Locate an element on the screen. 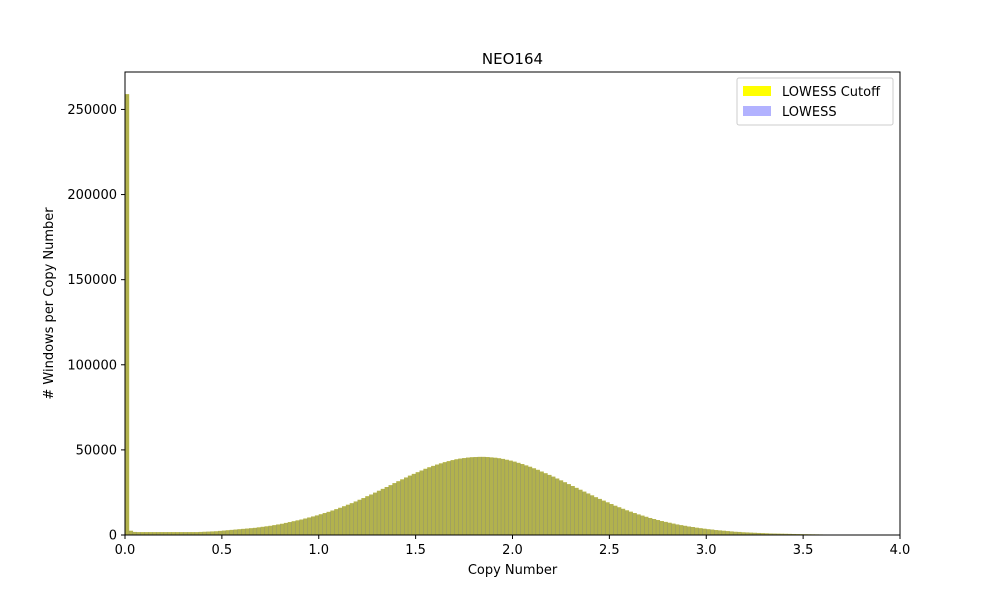 The image size is (1000, 600). y-tick-label: 250000 is located at coordinates (92, 110).